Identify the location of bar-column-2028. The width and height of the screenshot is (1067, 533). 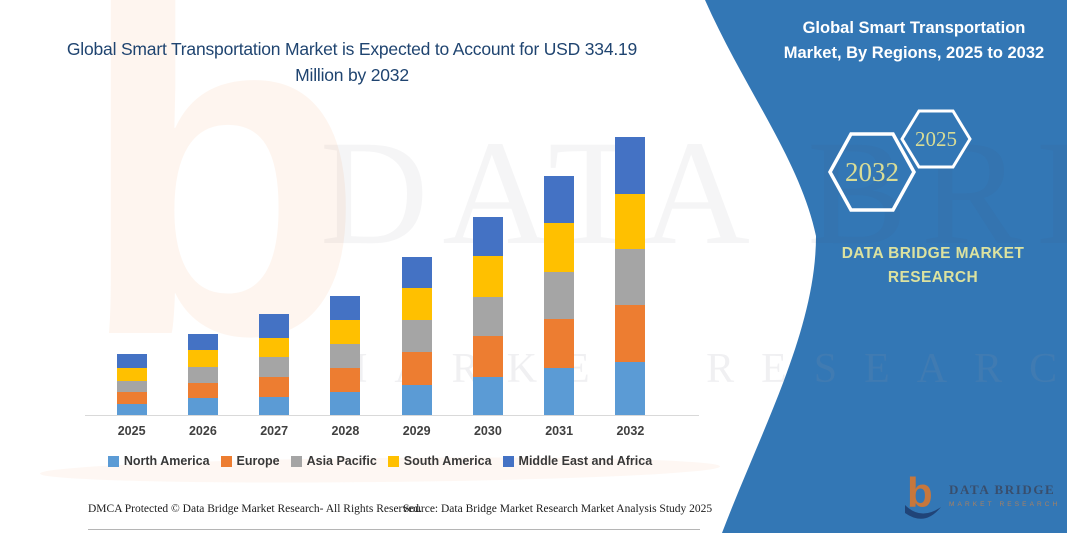
(345, 267).